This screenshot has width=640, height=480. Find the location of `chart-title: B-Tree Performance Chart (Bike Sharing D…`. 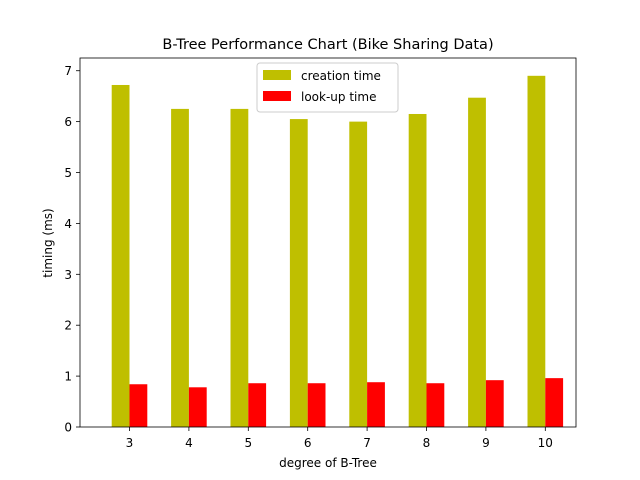

chart-title: B-Tree Performance Chart (Bike Sharing D… is located at coordinates (327, 45).